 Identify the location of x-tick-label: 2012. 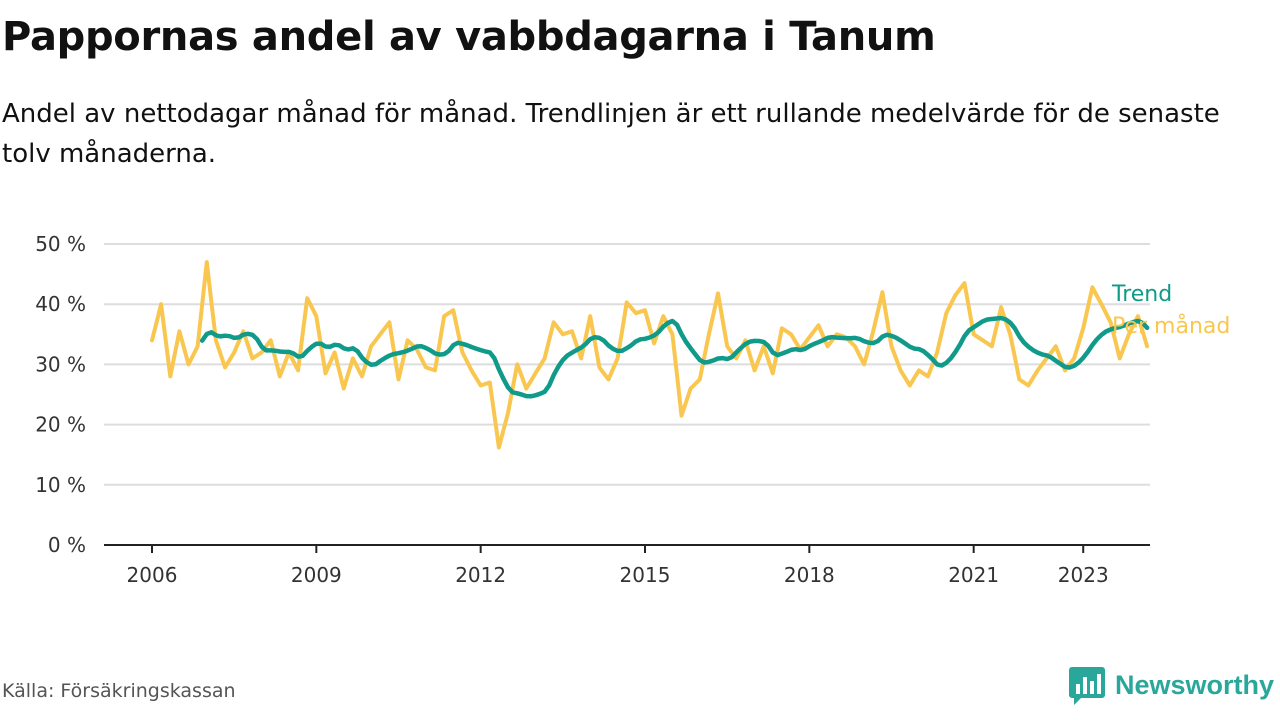
(480, 575).